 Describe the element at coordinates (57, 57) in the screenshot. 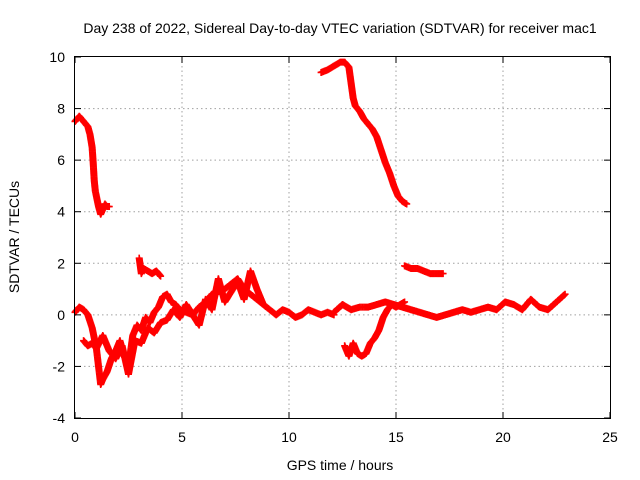

I see `y-tick-label: 10` at that location.